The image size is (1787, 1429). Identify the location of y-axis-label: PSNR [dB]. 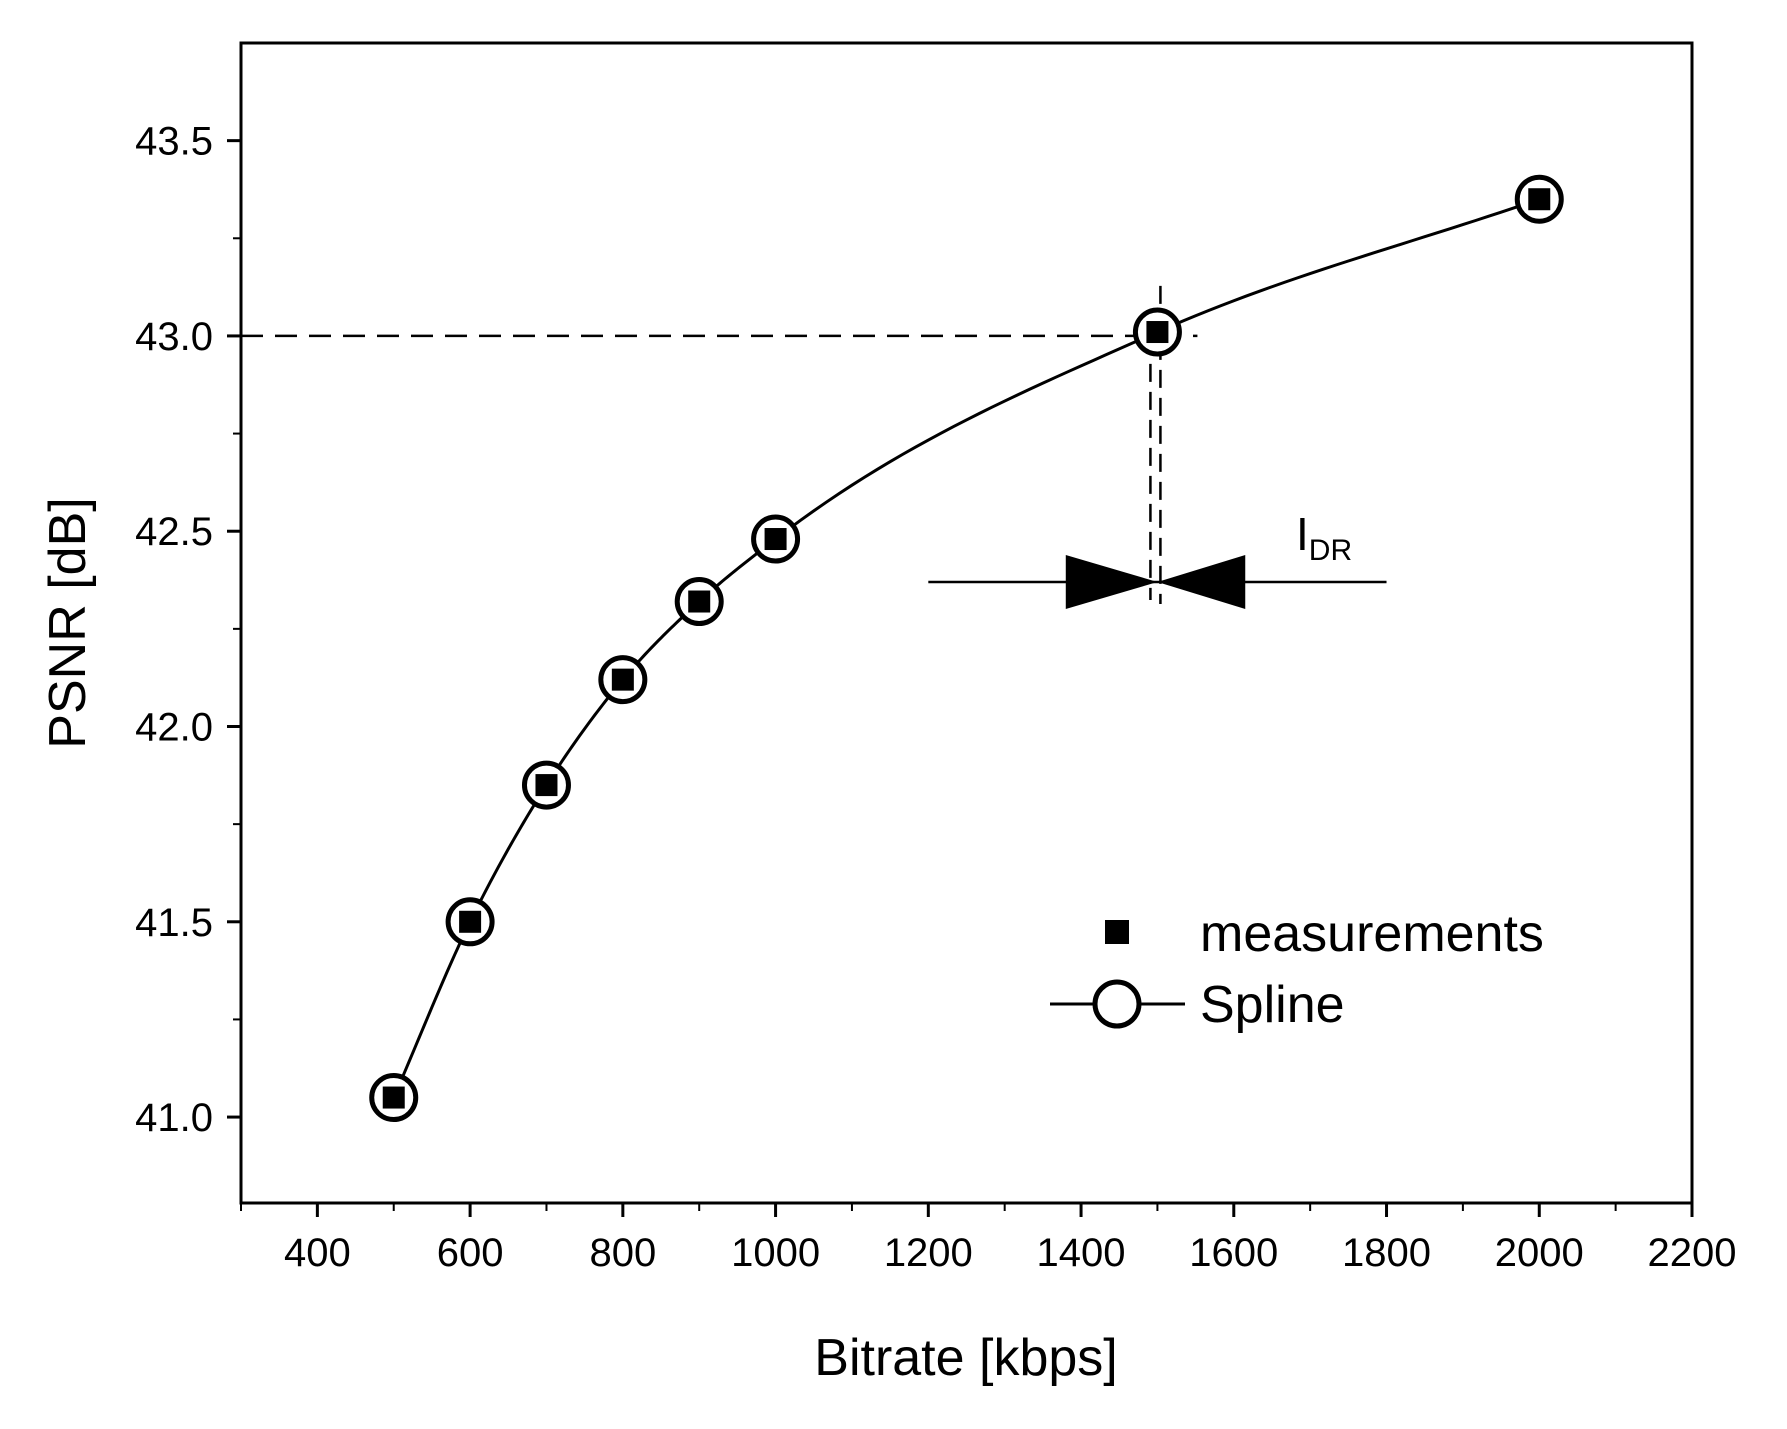
(68, 622).